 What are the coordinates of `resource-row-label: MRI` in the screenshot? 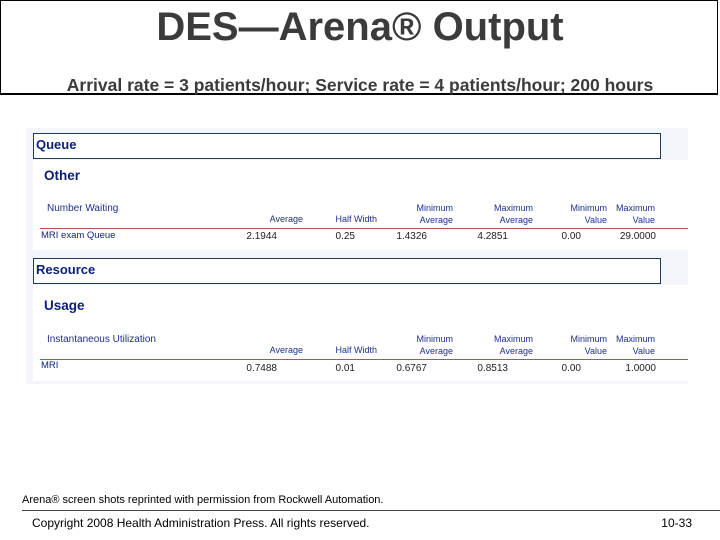 It's located at (50, 365).